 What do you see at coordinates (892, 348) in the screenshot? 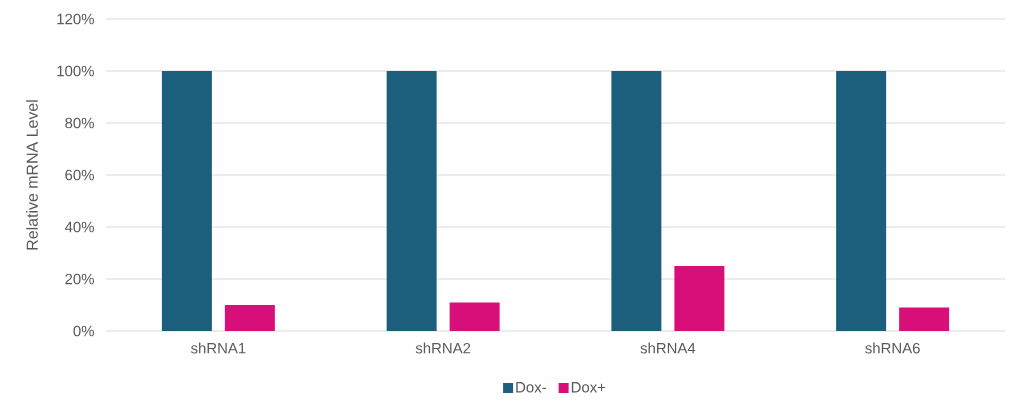
I see `x-tick-label: shRNA6` at bounding box center [892, 348].